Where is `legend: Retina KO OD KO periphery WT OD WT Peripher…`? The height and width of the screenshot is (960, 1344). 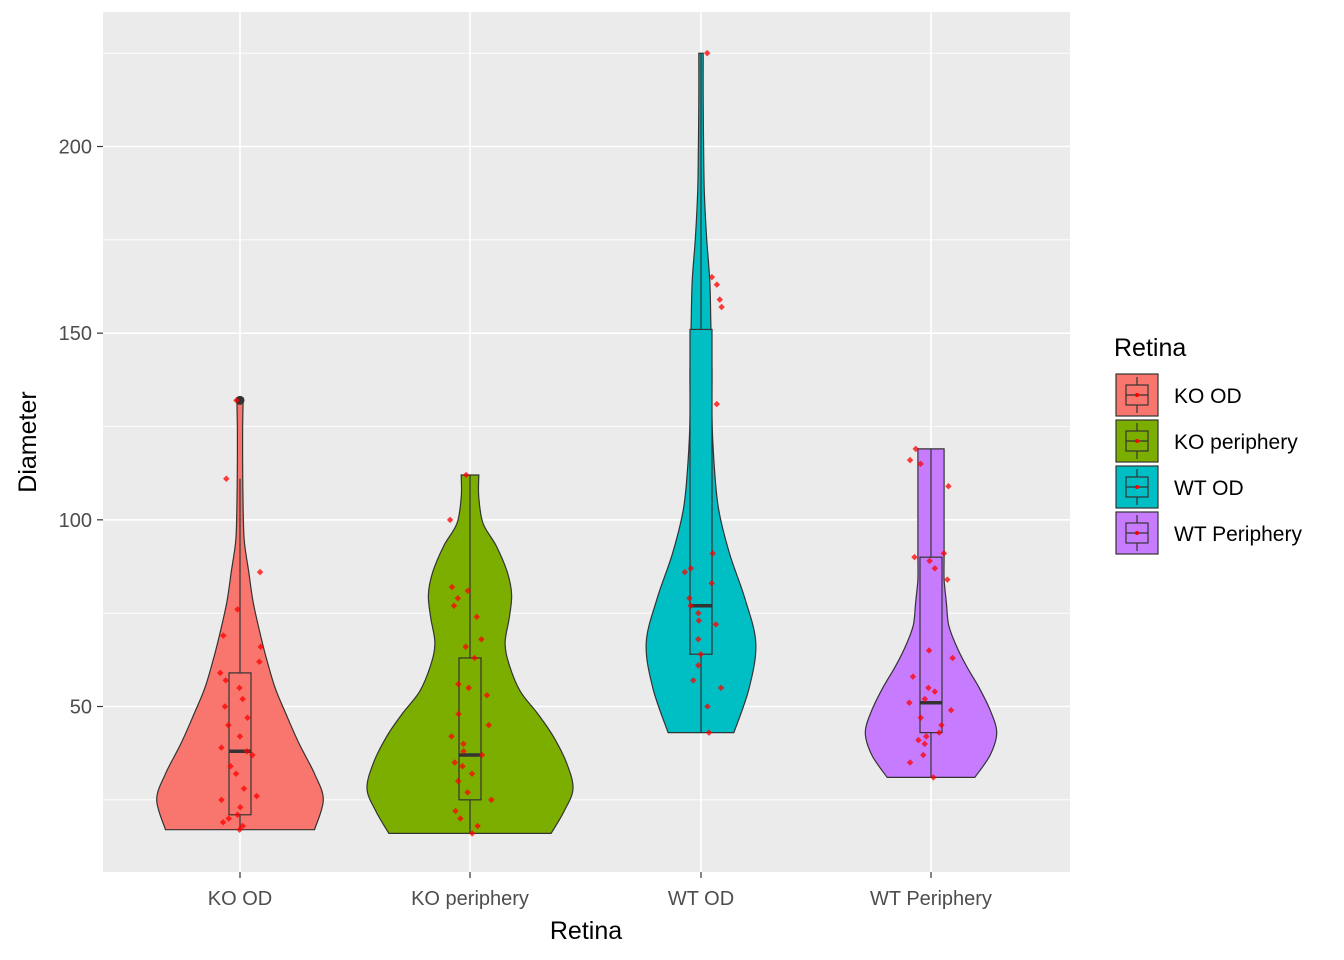 legend: Retina KO OD KO periphery WT OD WT Peripher… is located at coordinates (1208, 444).